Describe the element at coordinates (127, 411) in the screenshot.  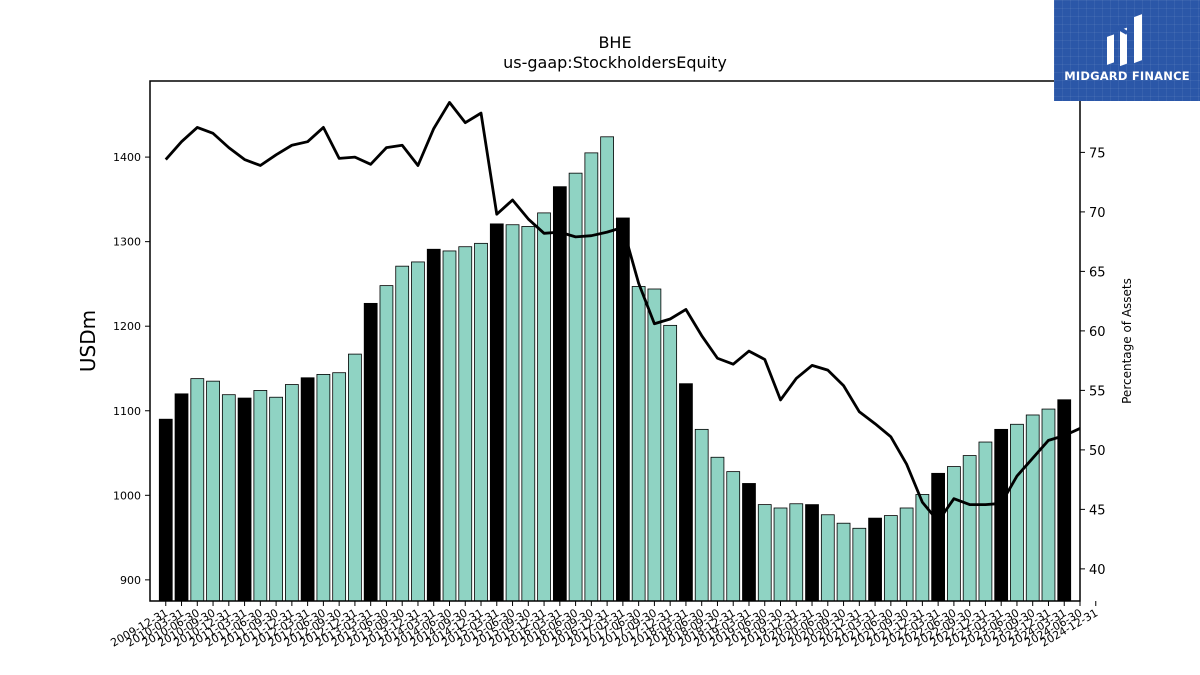
I see `y-tick-label-1100: 1100` at that location.